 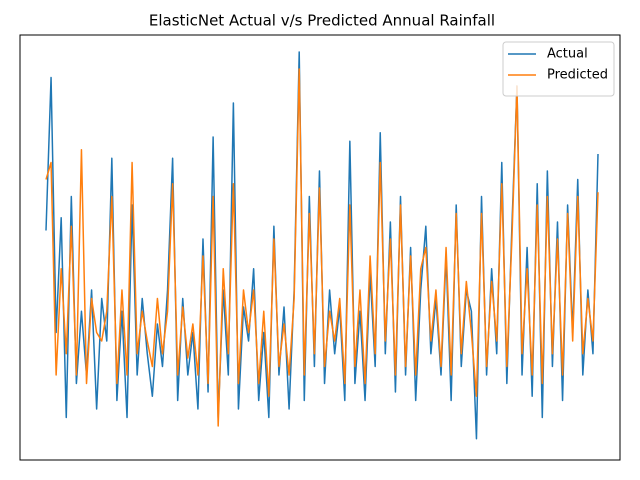 I want to click on legend: Actual Predicted, so click(x=558, y=69).